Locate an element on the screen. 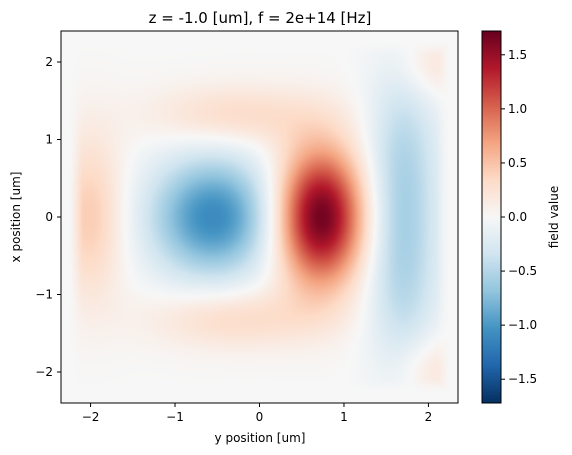 This screenshot has width=572, height=455. y-axis-label: x position [um] is located at coordinates (16, 217).